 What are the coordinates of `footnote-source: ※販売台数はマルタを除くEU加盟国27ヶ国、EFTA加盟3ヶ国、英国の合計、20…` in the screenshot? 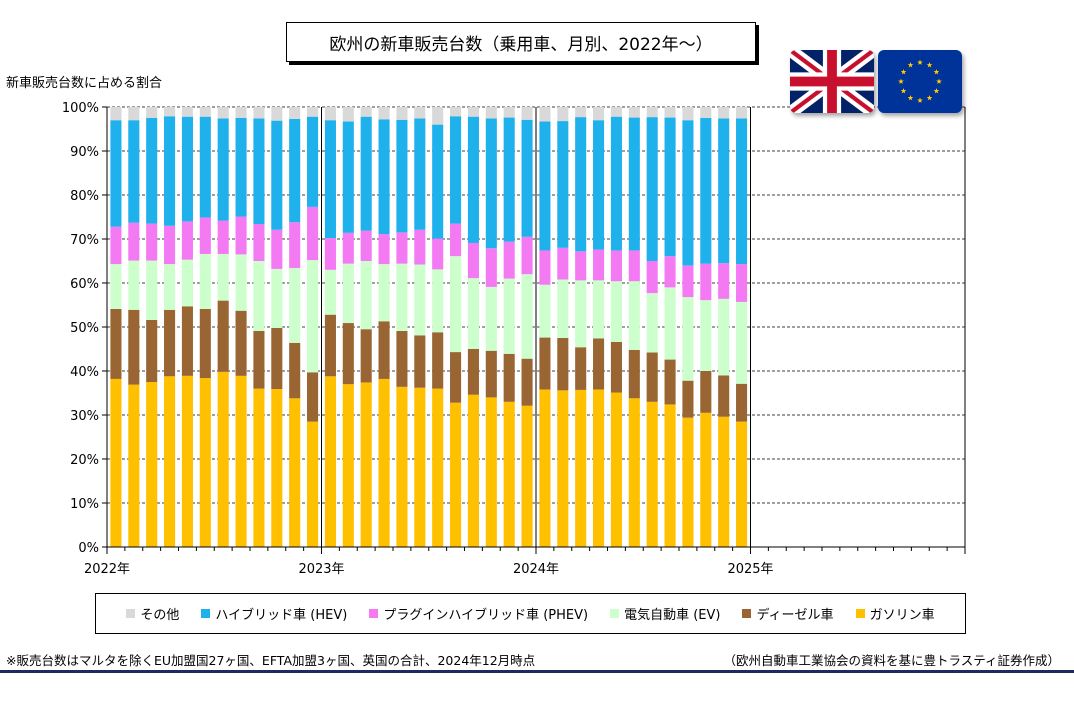 It's located at (271, 660).